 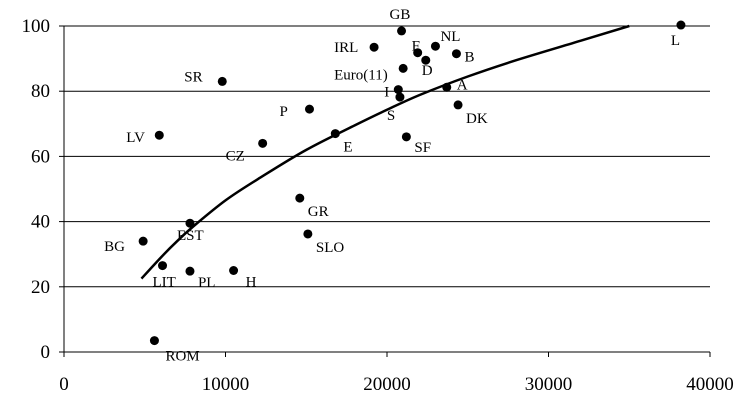 I want to click on data-point-B, so click(x=456, y=54).